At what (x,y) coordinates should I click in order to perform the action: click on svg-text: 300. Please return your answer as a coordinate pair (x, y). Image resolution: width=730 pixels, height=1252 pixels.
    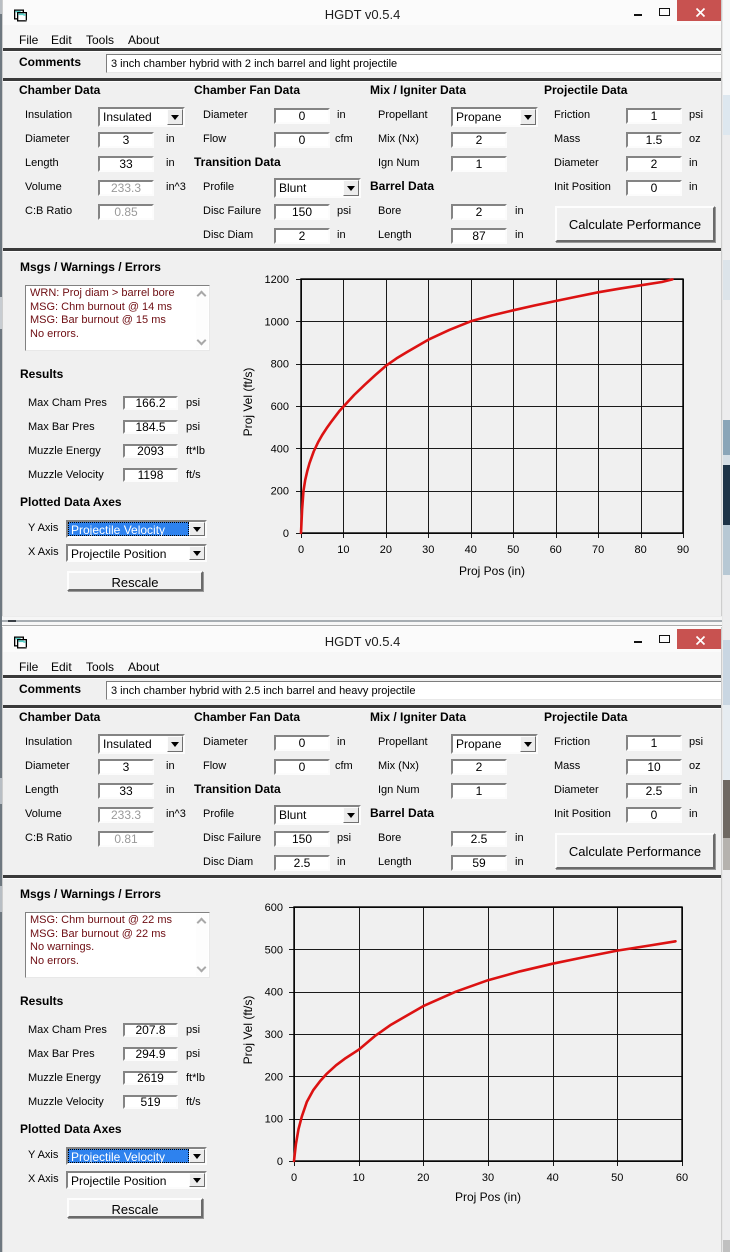
    Looking at the image, I should click on (274, 1035).